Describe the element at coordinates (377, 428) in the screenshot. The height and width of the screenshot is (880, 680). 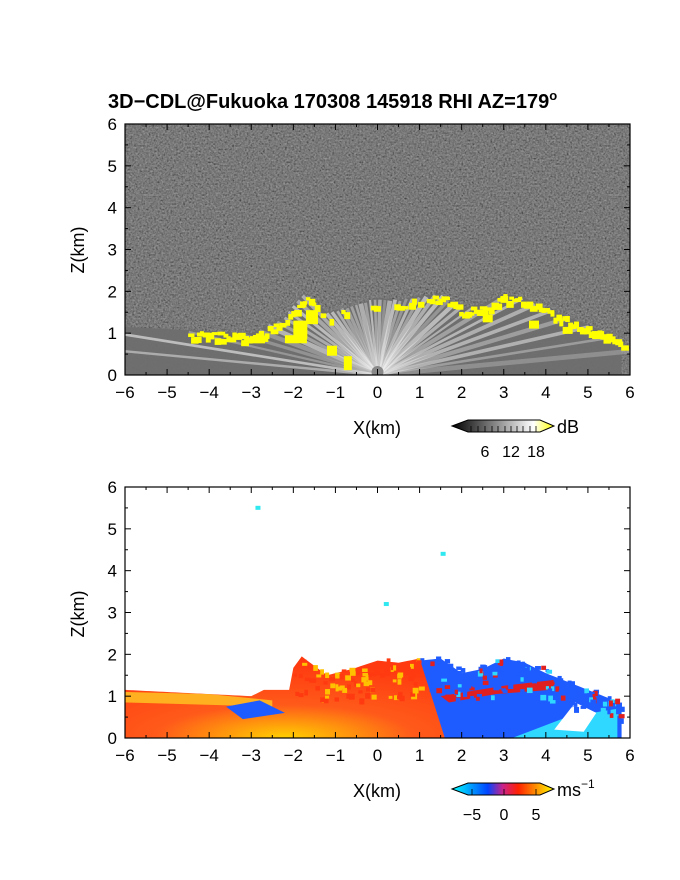
I see `panel1-xlabel: X(km)` at that location.